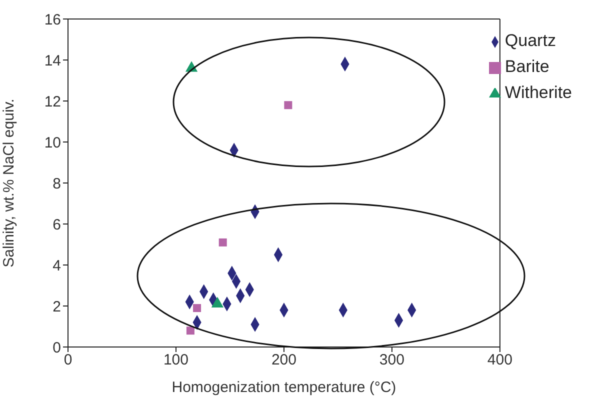 This screenshot has height=400, width=610. I want to click on y-tick-label: 8, so click(56, 183).